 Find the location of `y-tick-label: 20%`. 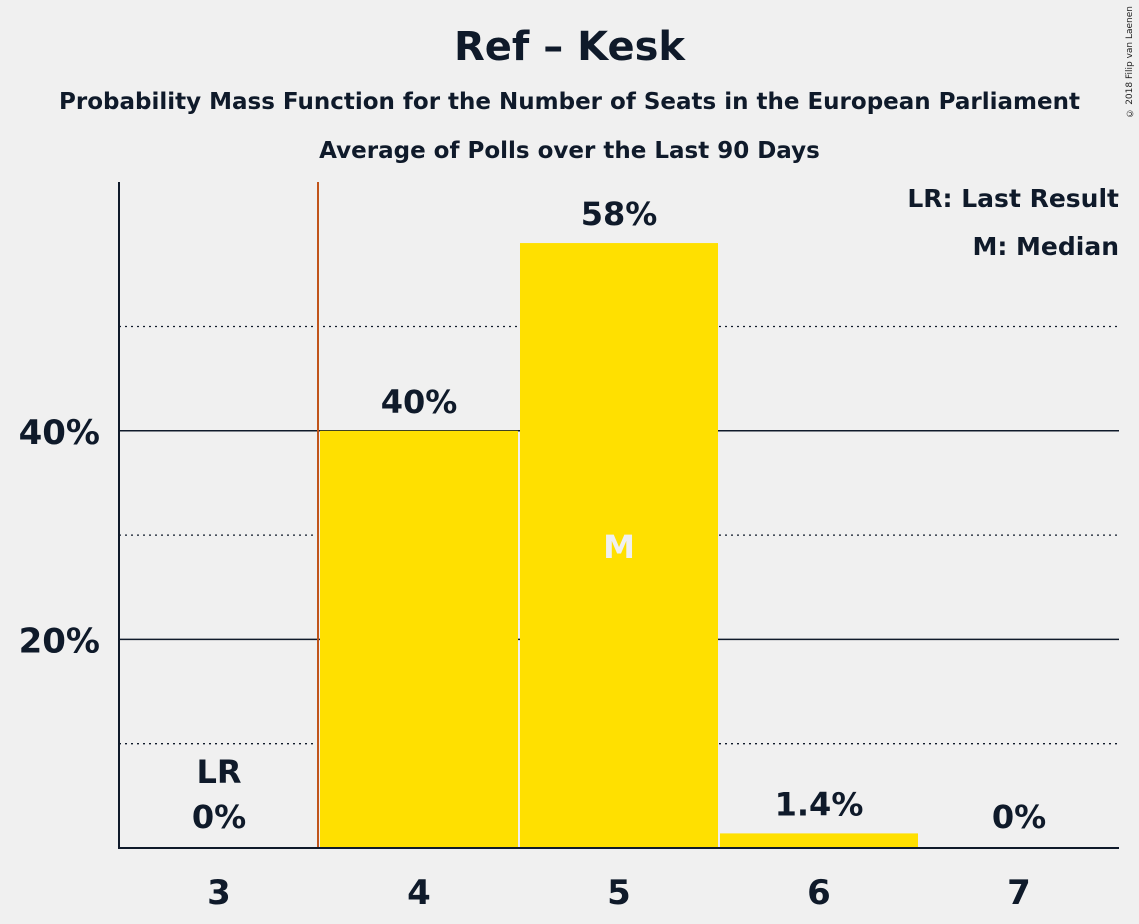

y-tick-label: 20% is located at coordinates (59, 641).